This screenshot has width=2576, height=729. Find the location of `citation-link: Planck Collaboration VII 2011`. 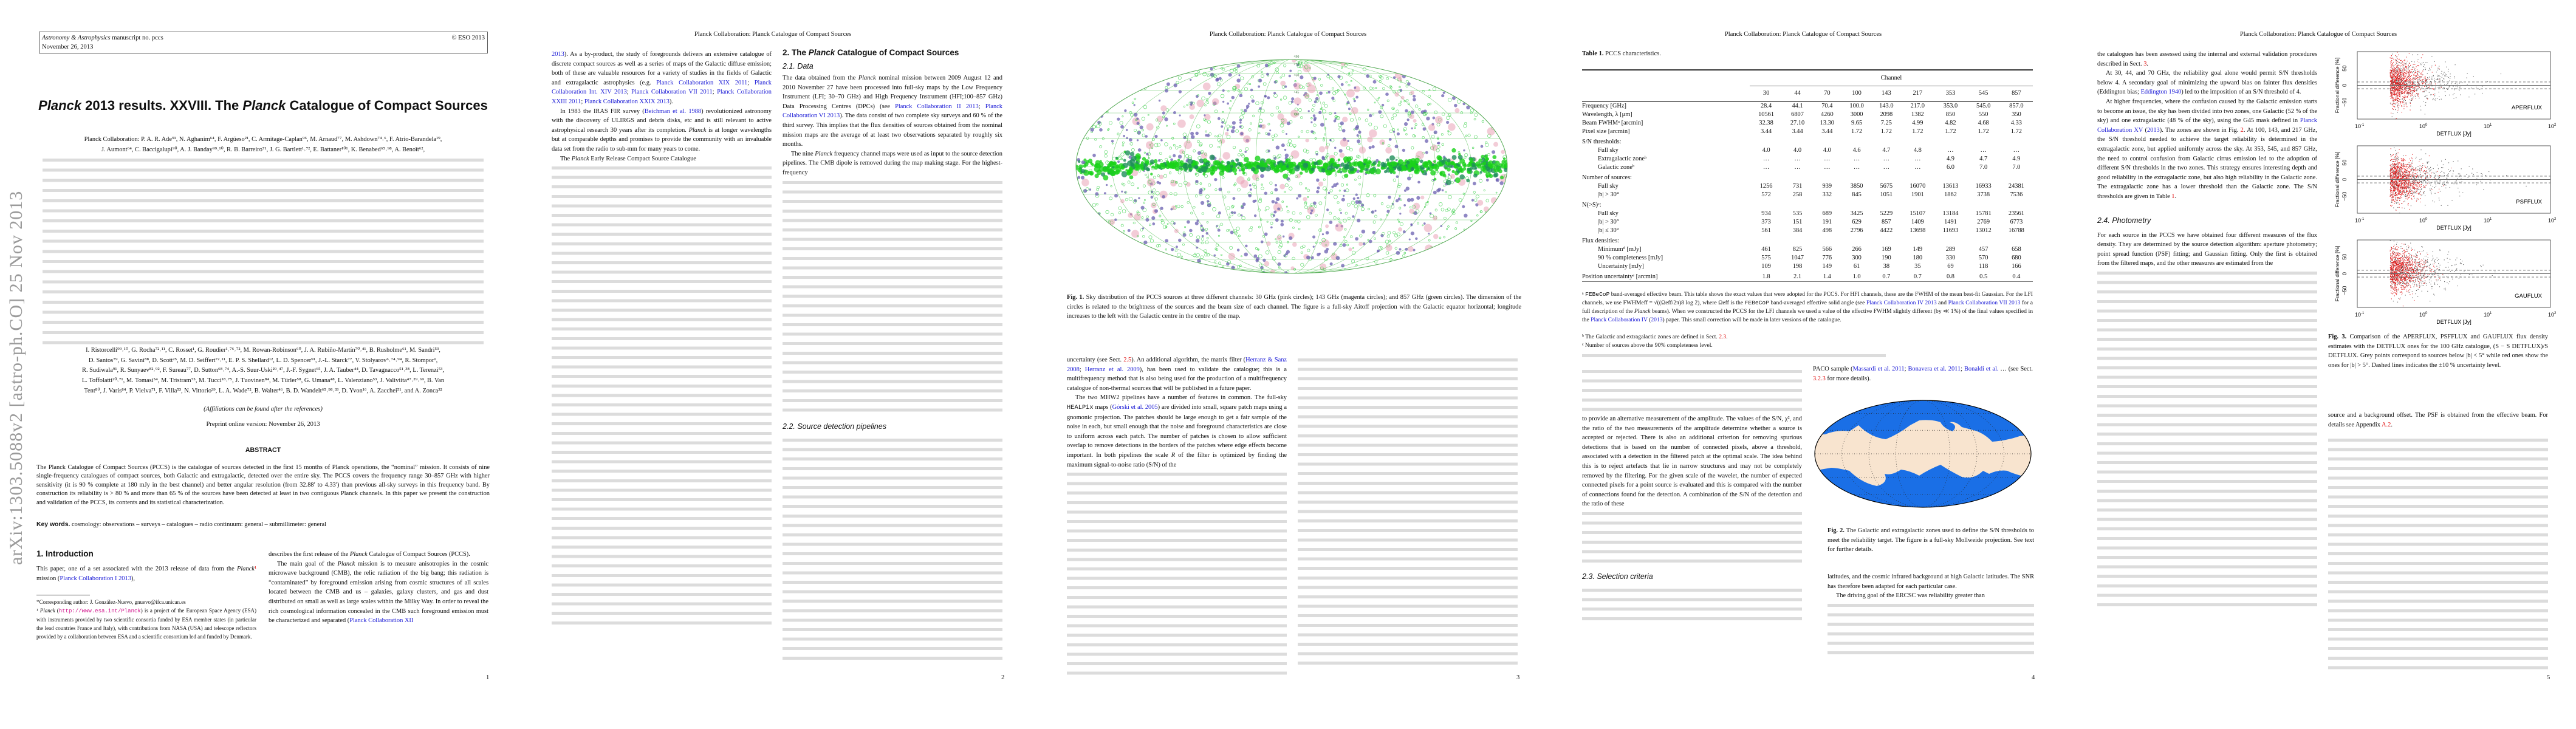

citation-link: Planck Collaboration VII 2011 is located at coordinates (672, 92).